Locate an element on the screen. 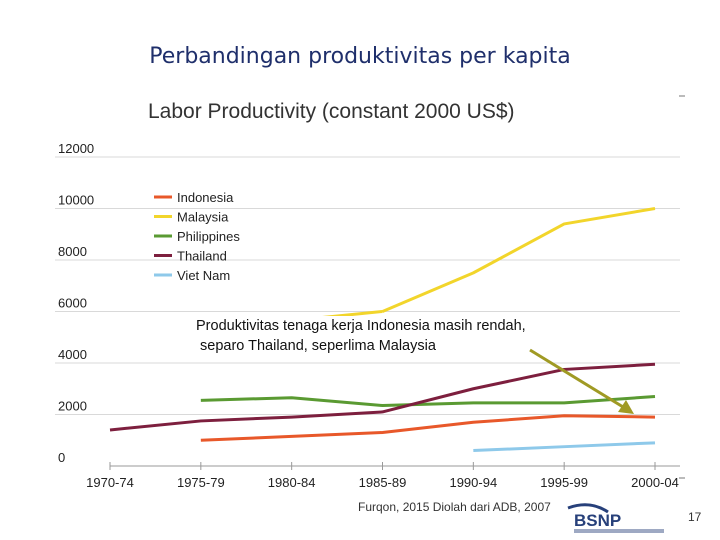  y-tick-label: 0 is located at coordinates (61, 457).